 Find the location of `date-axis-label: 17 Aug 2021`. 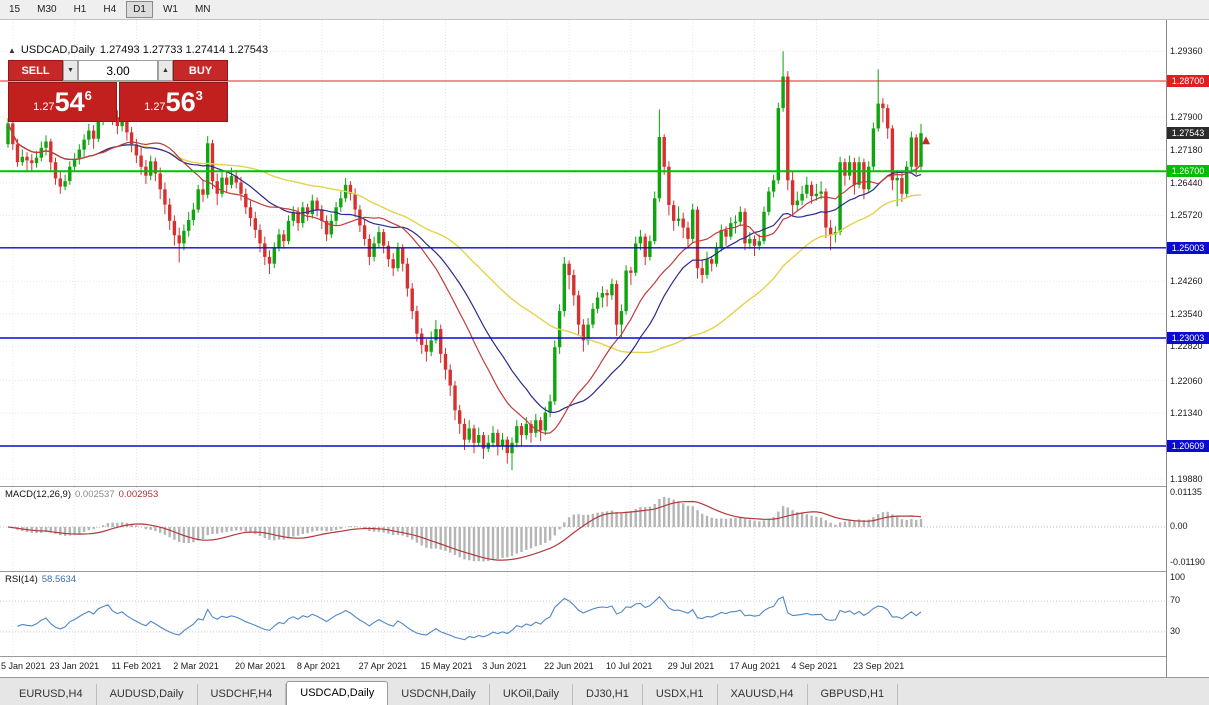

date-axis-label: 17 Aug 2021 is located at coordinates (755, 666).